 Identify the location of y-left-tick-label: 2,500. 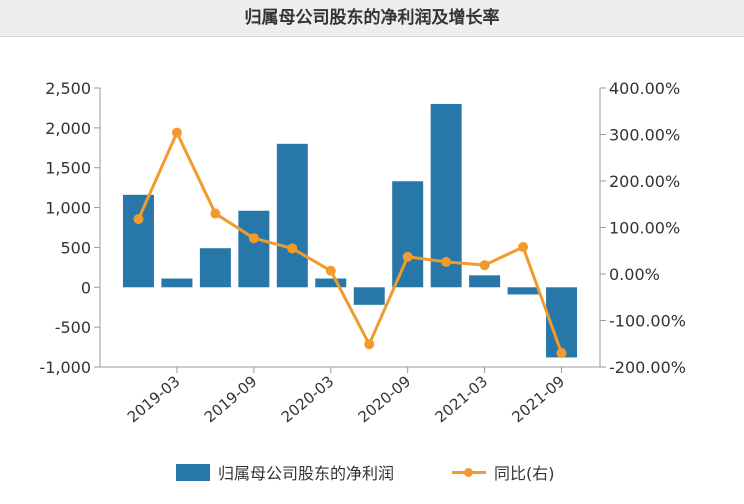
(68, 88).